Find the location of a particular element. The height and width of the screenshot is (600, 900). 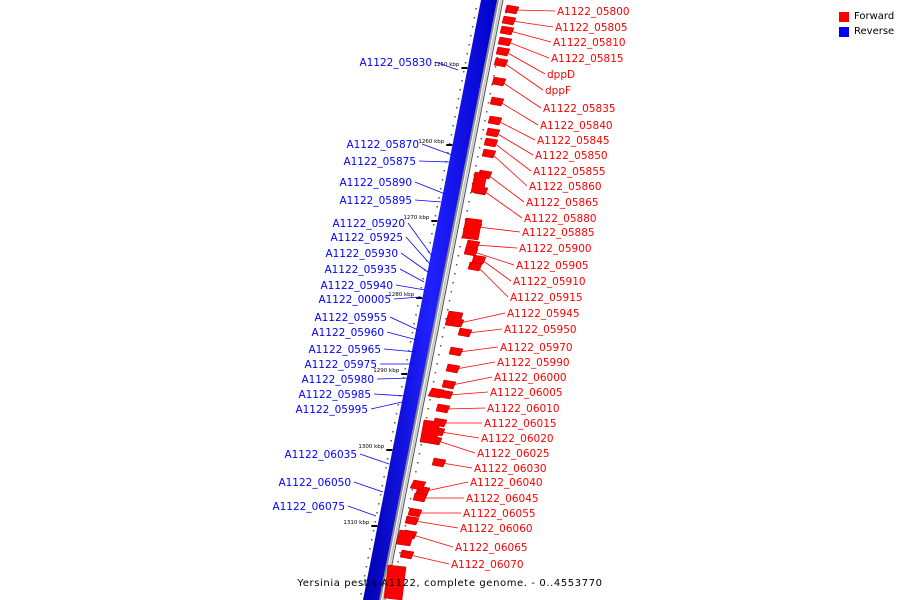

reverse-gene-label: A1122_05930 is located at coordinates (361, 254).